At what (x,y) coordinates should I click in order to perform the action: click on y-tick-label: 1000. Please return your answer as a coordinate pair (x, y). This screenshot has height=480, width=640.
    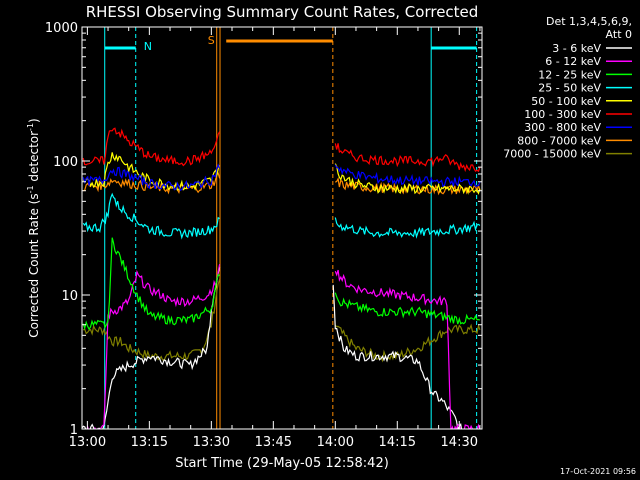
    Looking at the image, I should click on (61, 28).